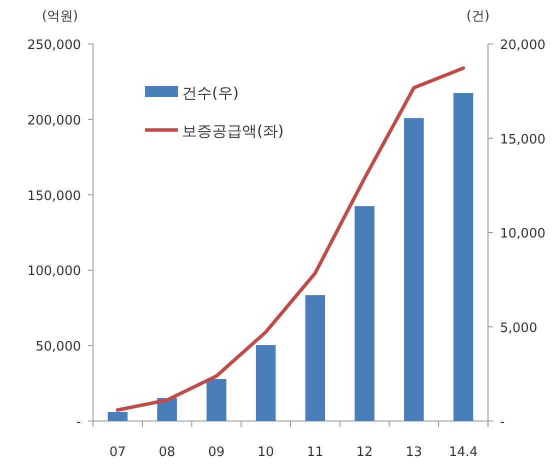 Image resolution: width=556 pixels, height=468 pixels. Describe the element at coordinates (60, 16) in the screenshot. I see `y-axis-title: (억원)` at that location.